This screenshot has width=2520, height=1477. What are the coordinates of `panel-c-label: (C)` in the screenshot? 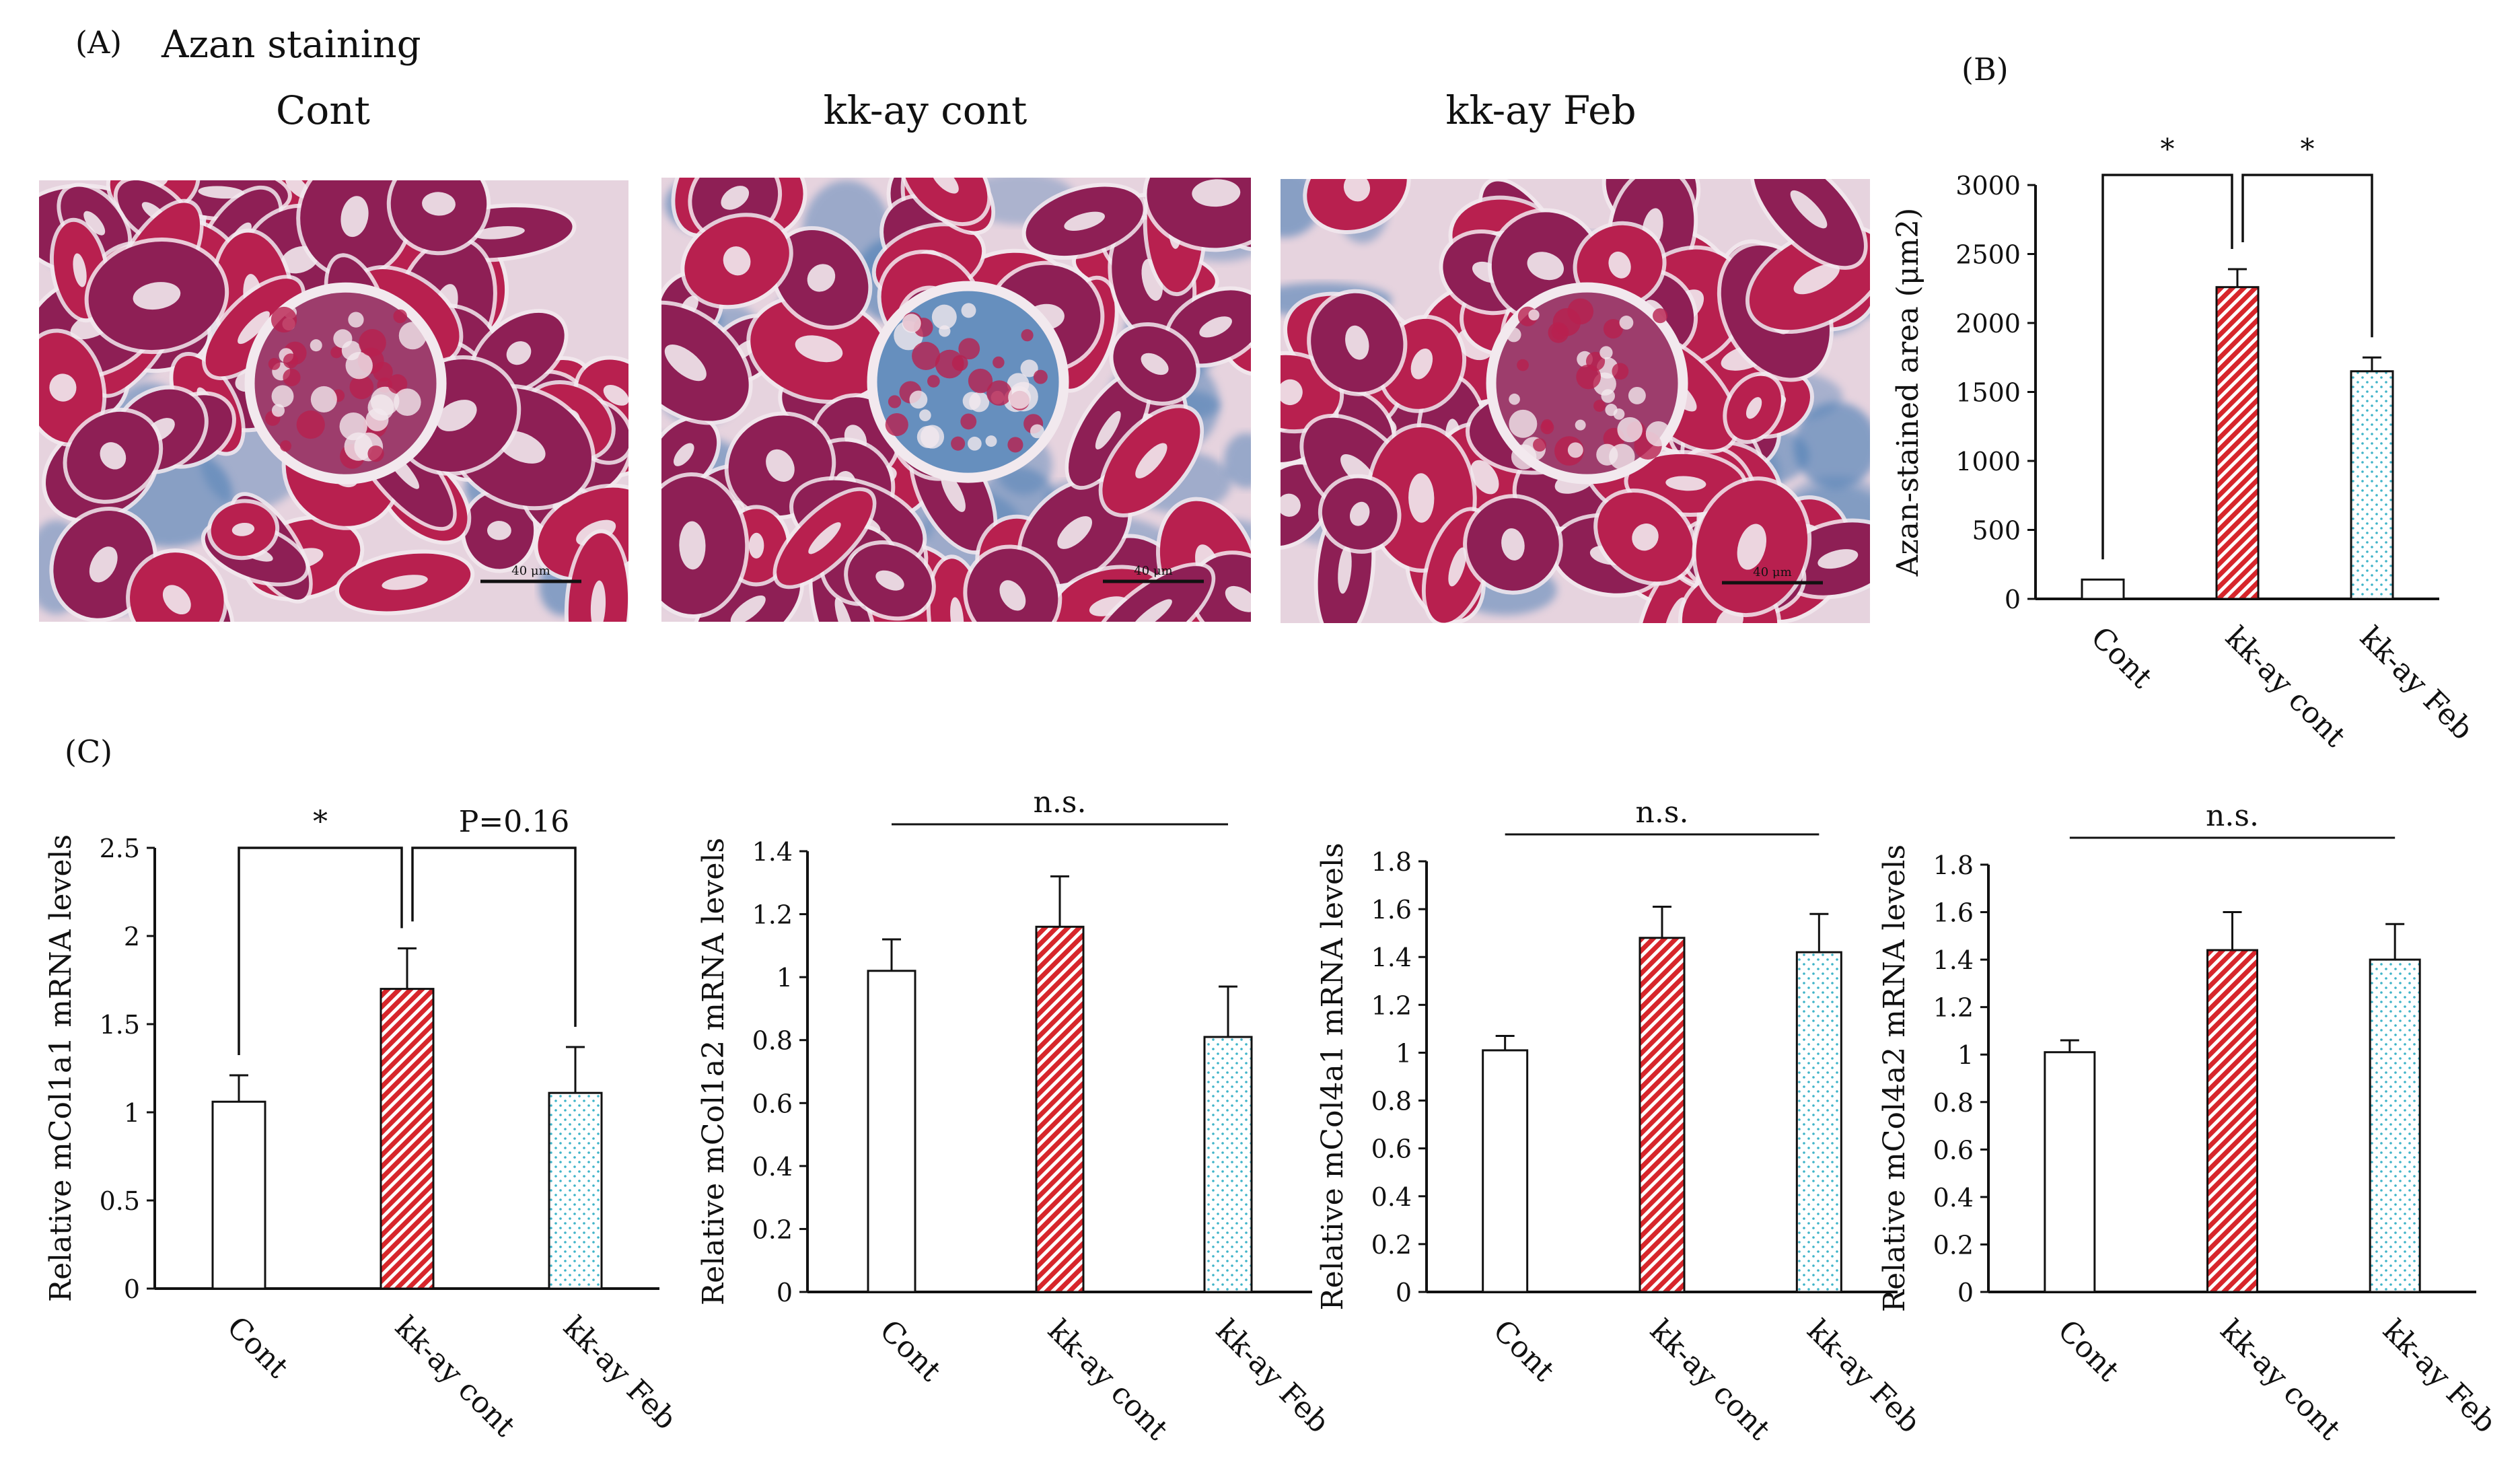 It's located at (89, 751).